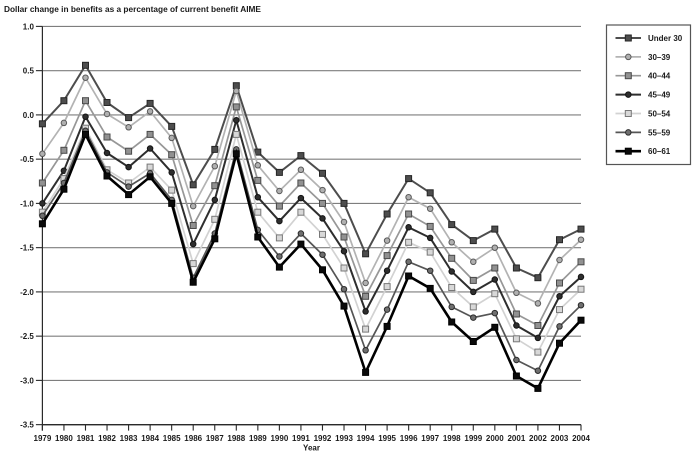  Describe the element at coordinates (581, 438) in the screenshot. I see `svg-text: 2004` at that location.